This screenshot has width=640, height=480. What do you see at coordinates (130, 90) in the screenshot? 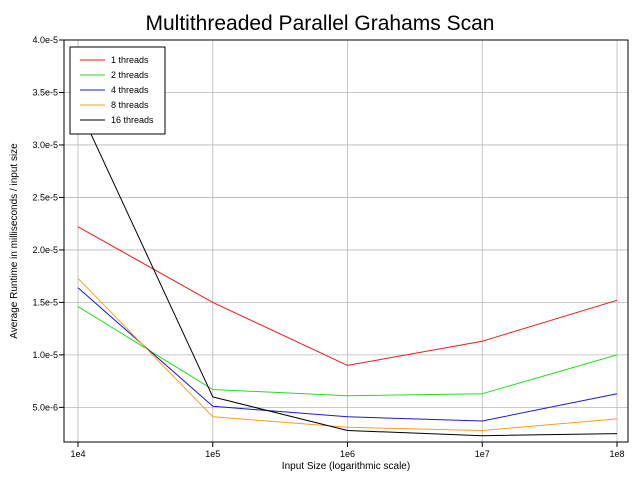
I see `legend-label: 4 threads` at bounding box center [130, 90].